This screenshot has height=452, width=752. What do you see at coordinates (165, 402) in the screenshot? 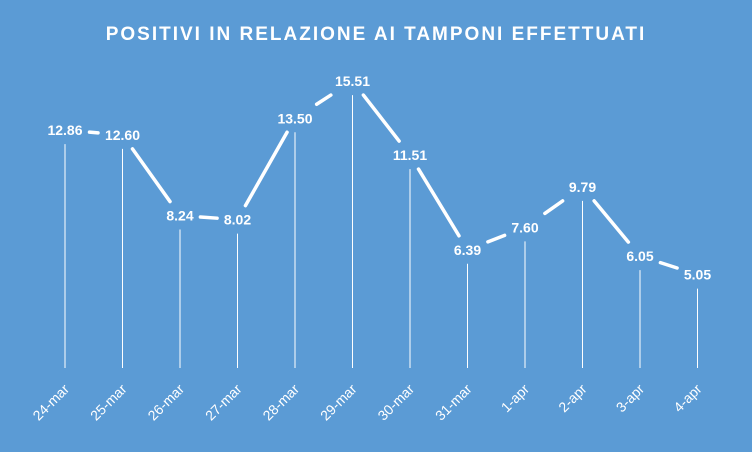
I see `x-tick-label-2: 26-mar` at bounding box center [165, 402].